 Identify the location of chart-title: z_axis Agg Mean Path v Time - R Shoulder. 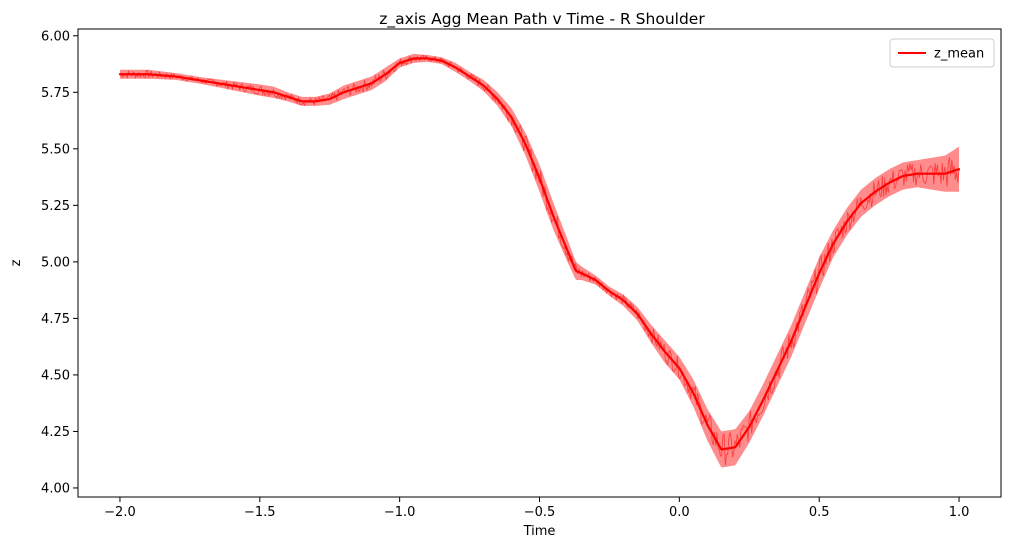
(542, 19).